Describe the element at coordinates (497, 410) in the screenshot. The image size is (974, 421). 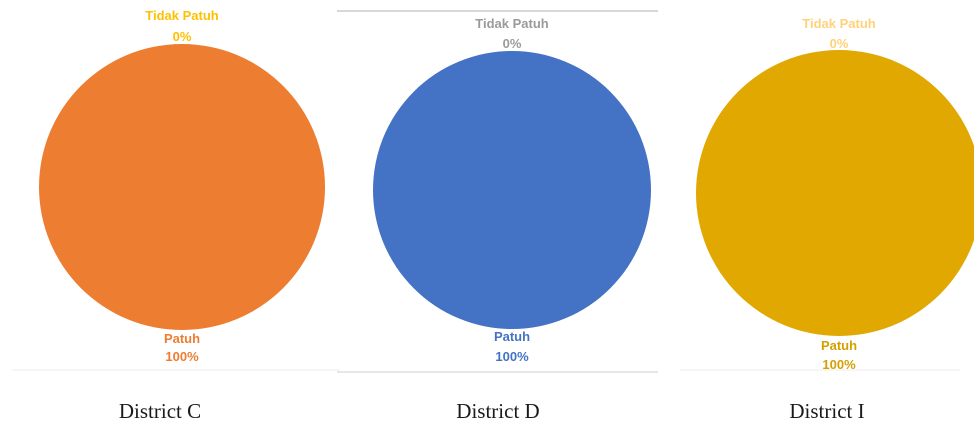
I see `chart-caption: District D` at that location.